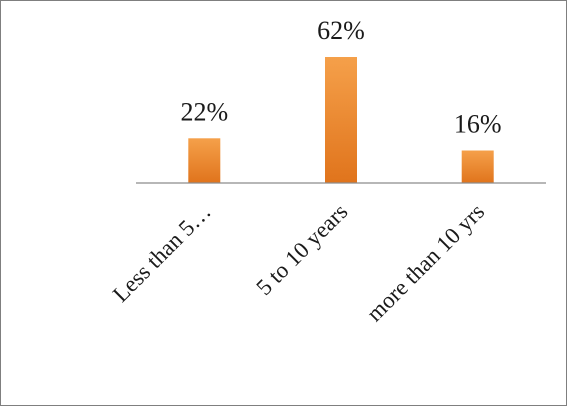 The height and width of the screenshot is (407, 567). I want to click on category-label-2: more than 10 yrs, so click(425, 262).